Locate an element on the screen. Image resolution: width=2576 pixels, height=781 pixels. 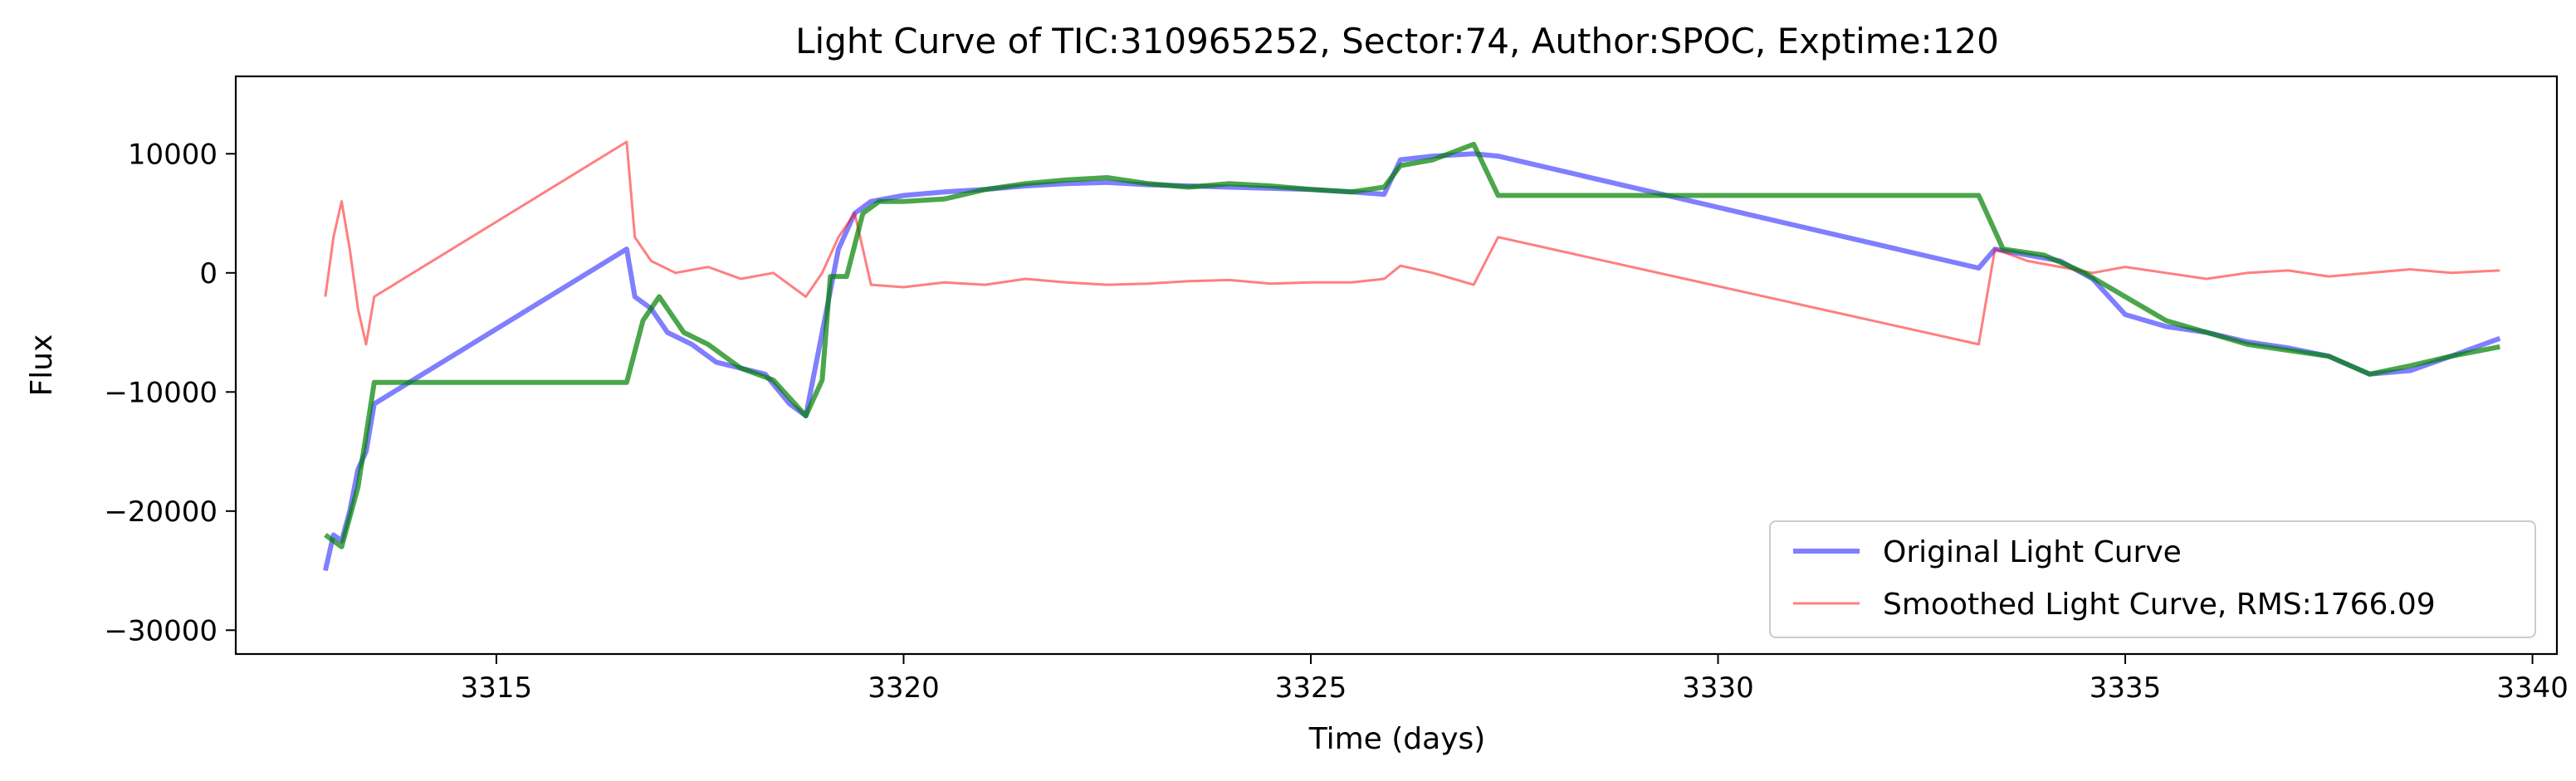
y-tick-label: 10000 is located at coordinates (173, 154).